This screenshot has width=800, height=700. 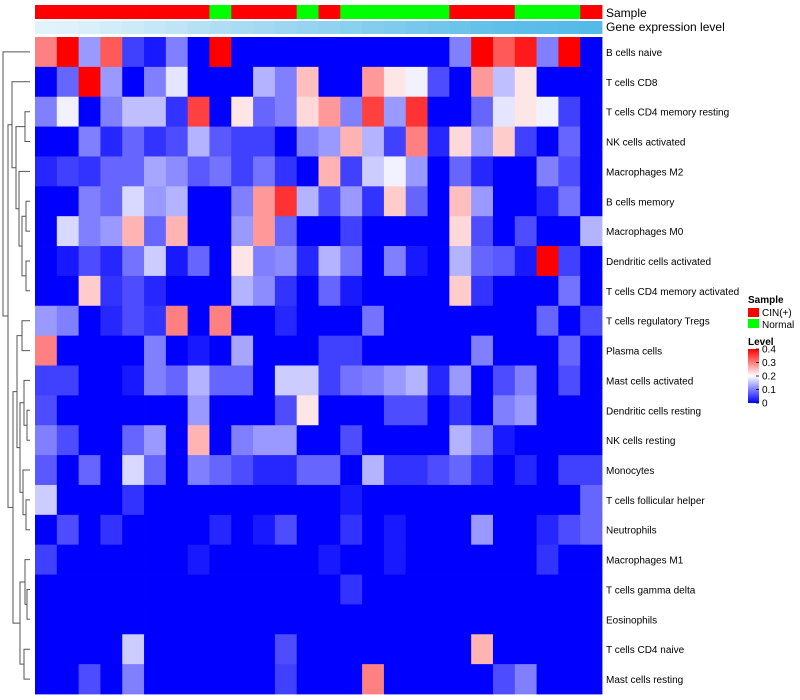 What do you see at coordinates (649, 381) in the screenshot?
I see `row-label: Mast cells activated` at bounding box center [649, 381].